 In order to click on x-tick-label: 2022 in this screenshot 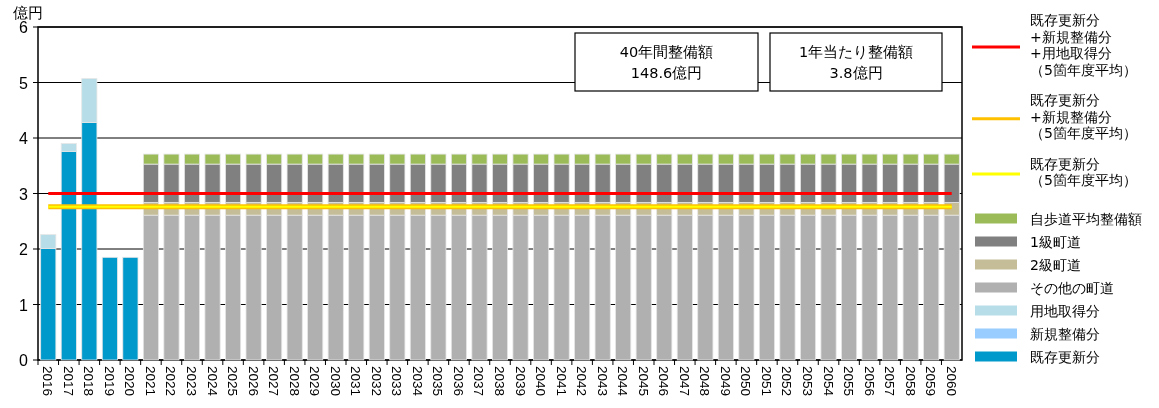, I will do `click(171, 381)`.